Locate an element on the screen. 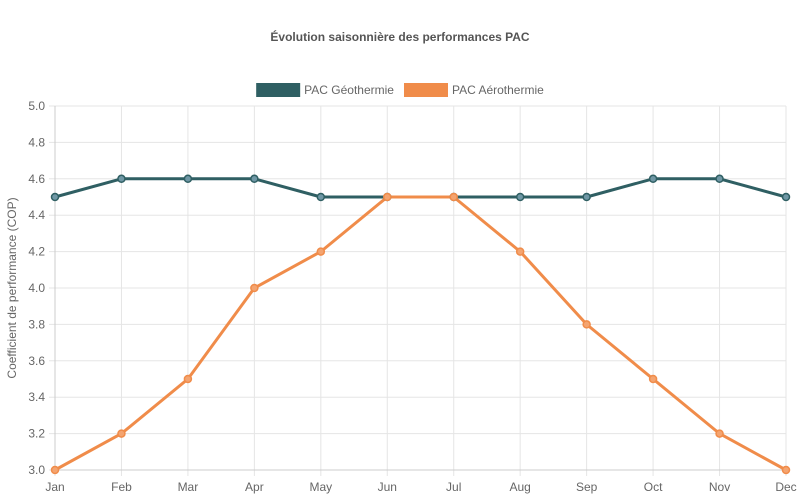  y-tick-label: 5.0 is located at coordinates (36, 106).